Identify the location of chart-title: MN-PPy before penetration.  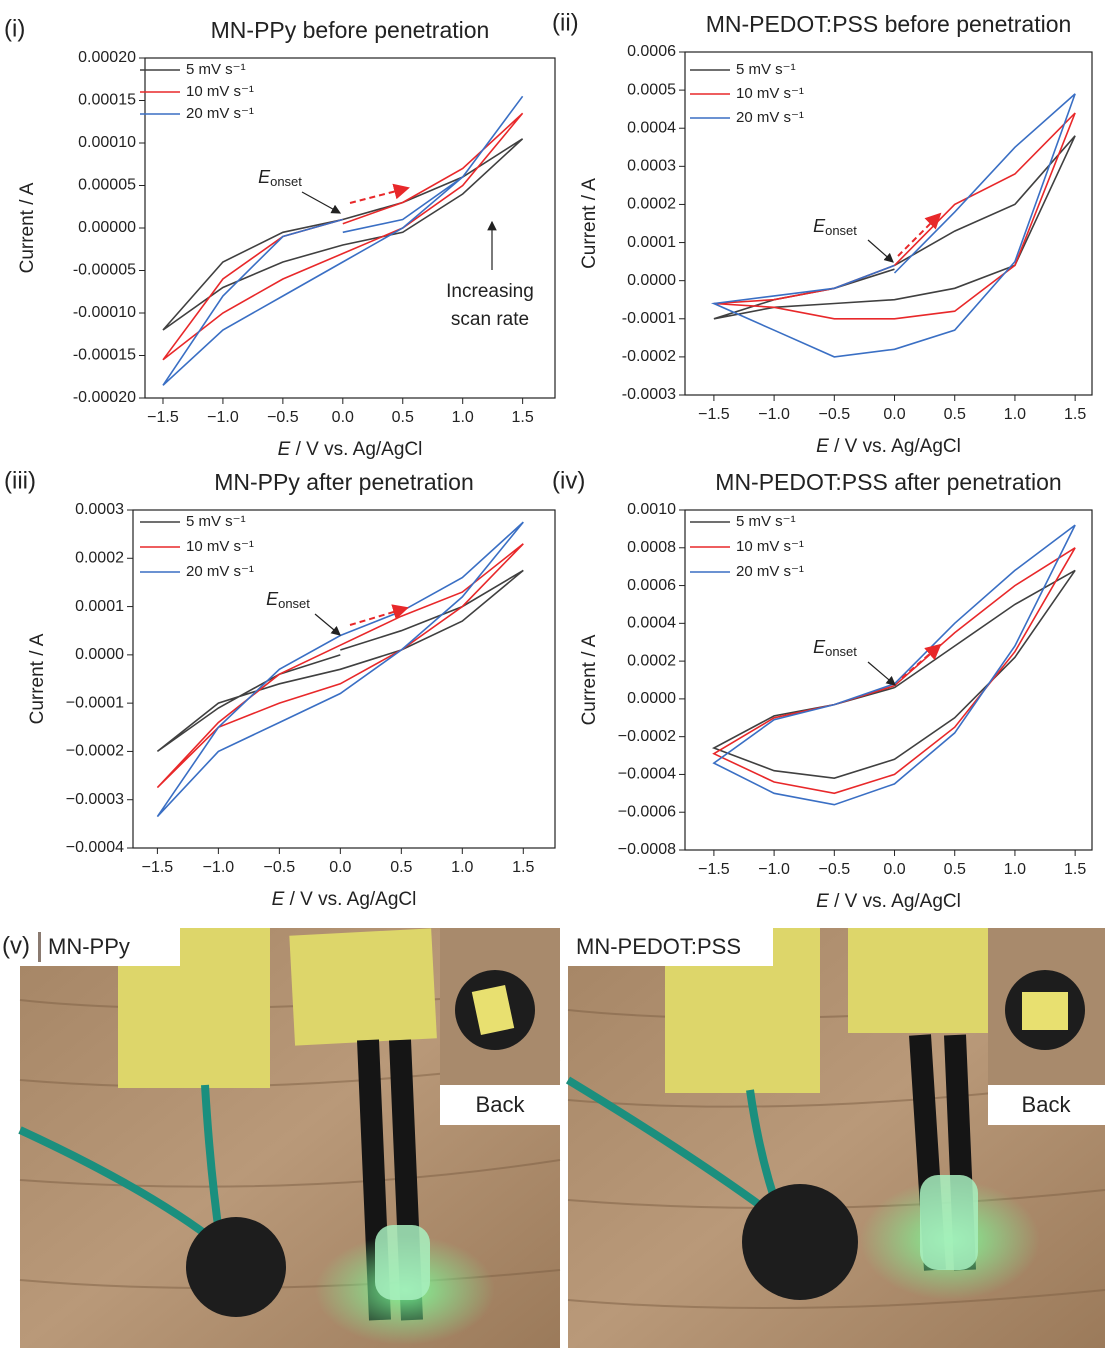
(350, 30).